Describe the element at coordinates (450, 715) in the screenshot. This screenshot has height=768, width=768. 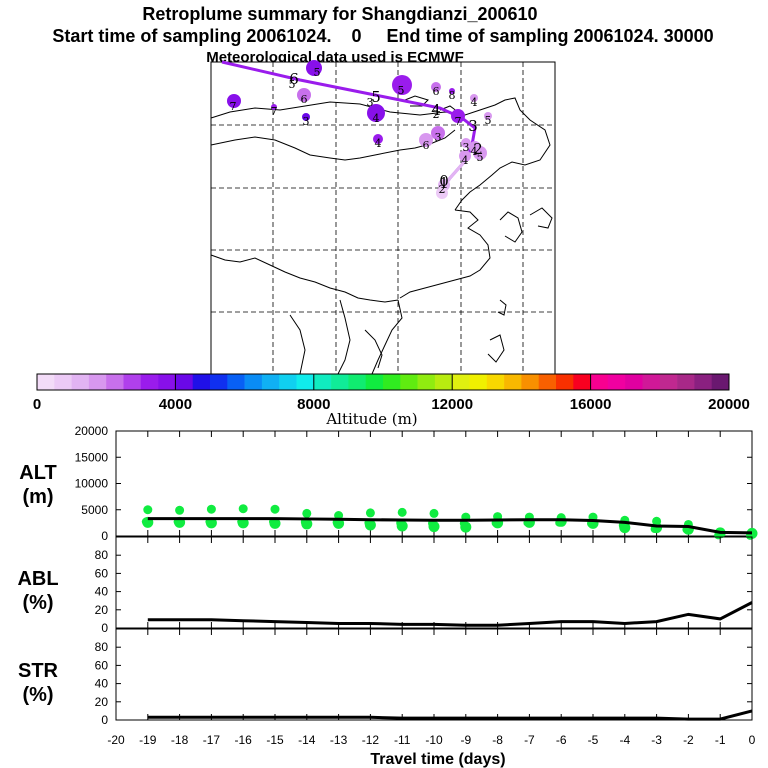
I see `str-line` at that location.